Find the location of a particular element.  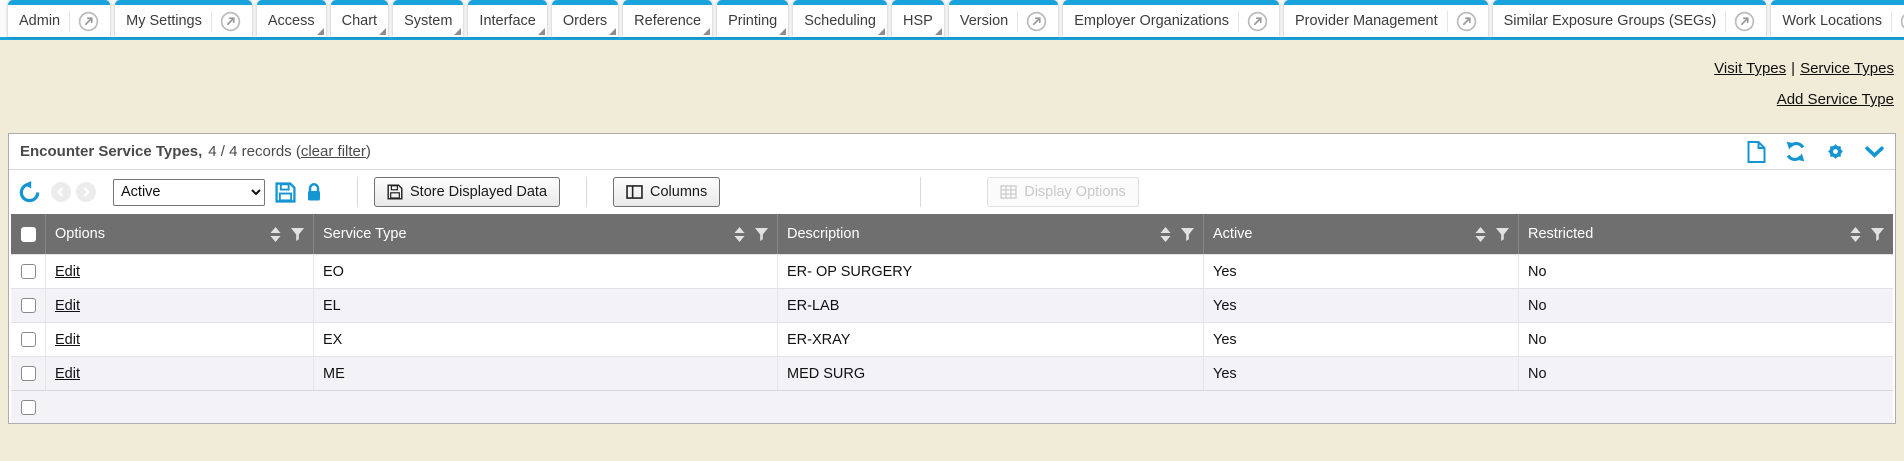

grid-icon is located at coordinates (1008, 192).